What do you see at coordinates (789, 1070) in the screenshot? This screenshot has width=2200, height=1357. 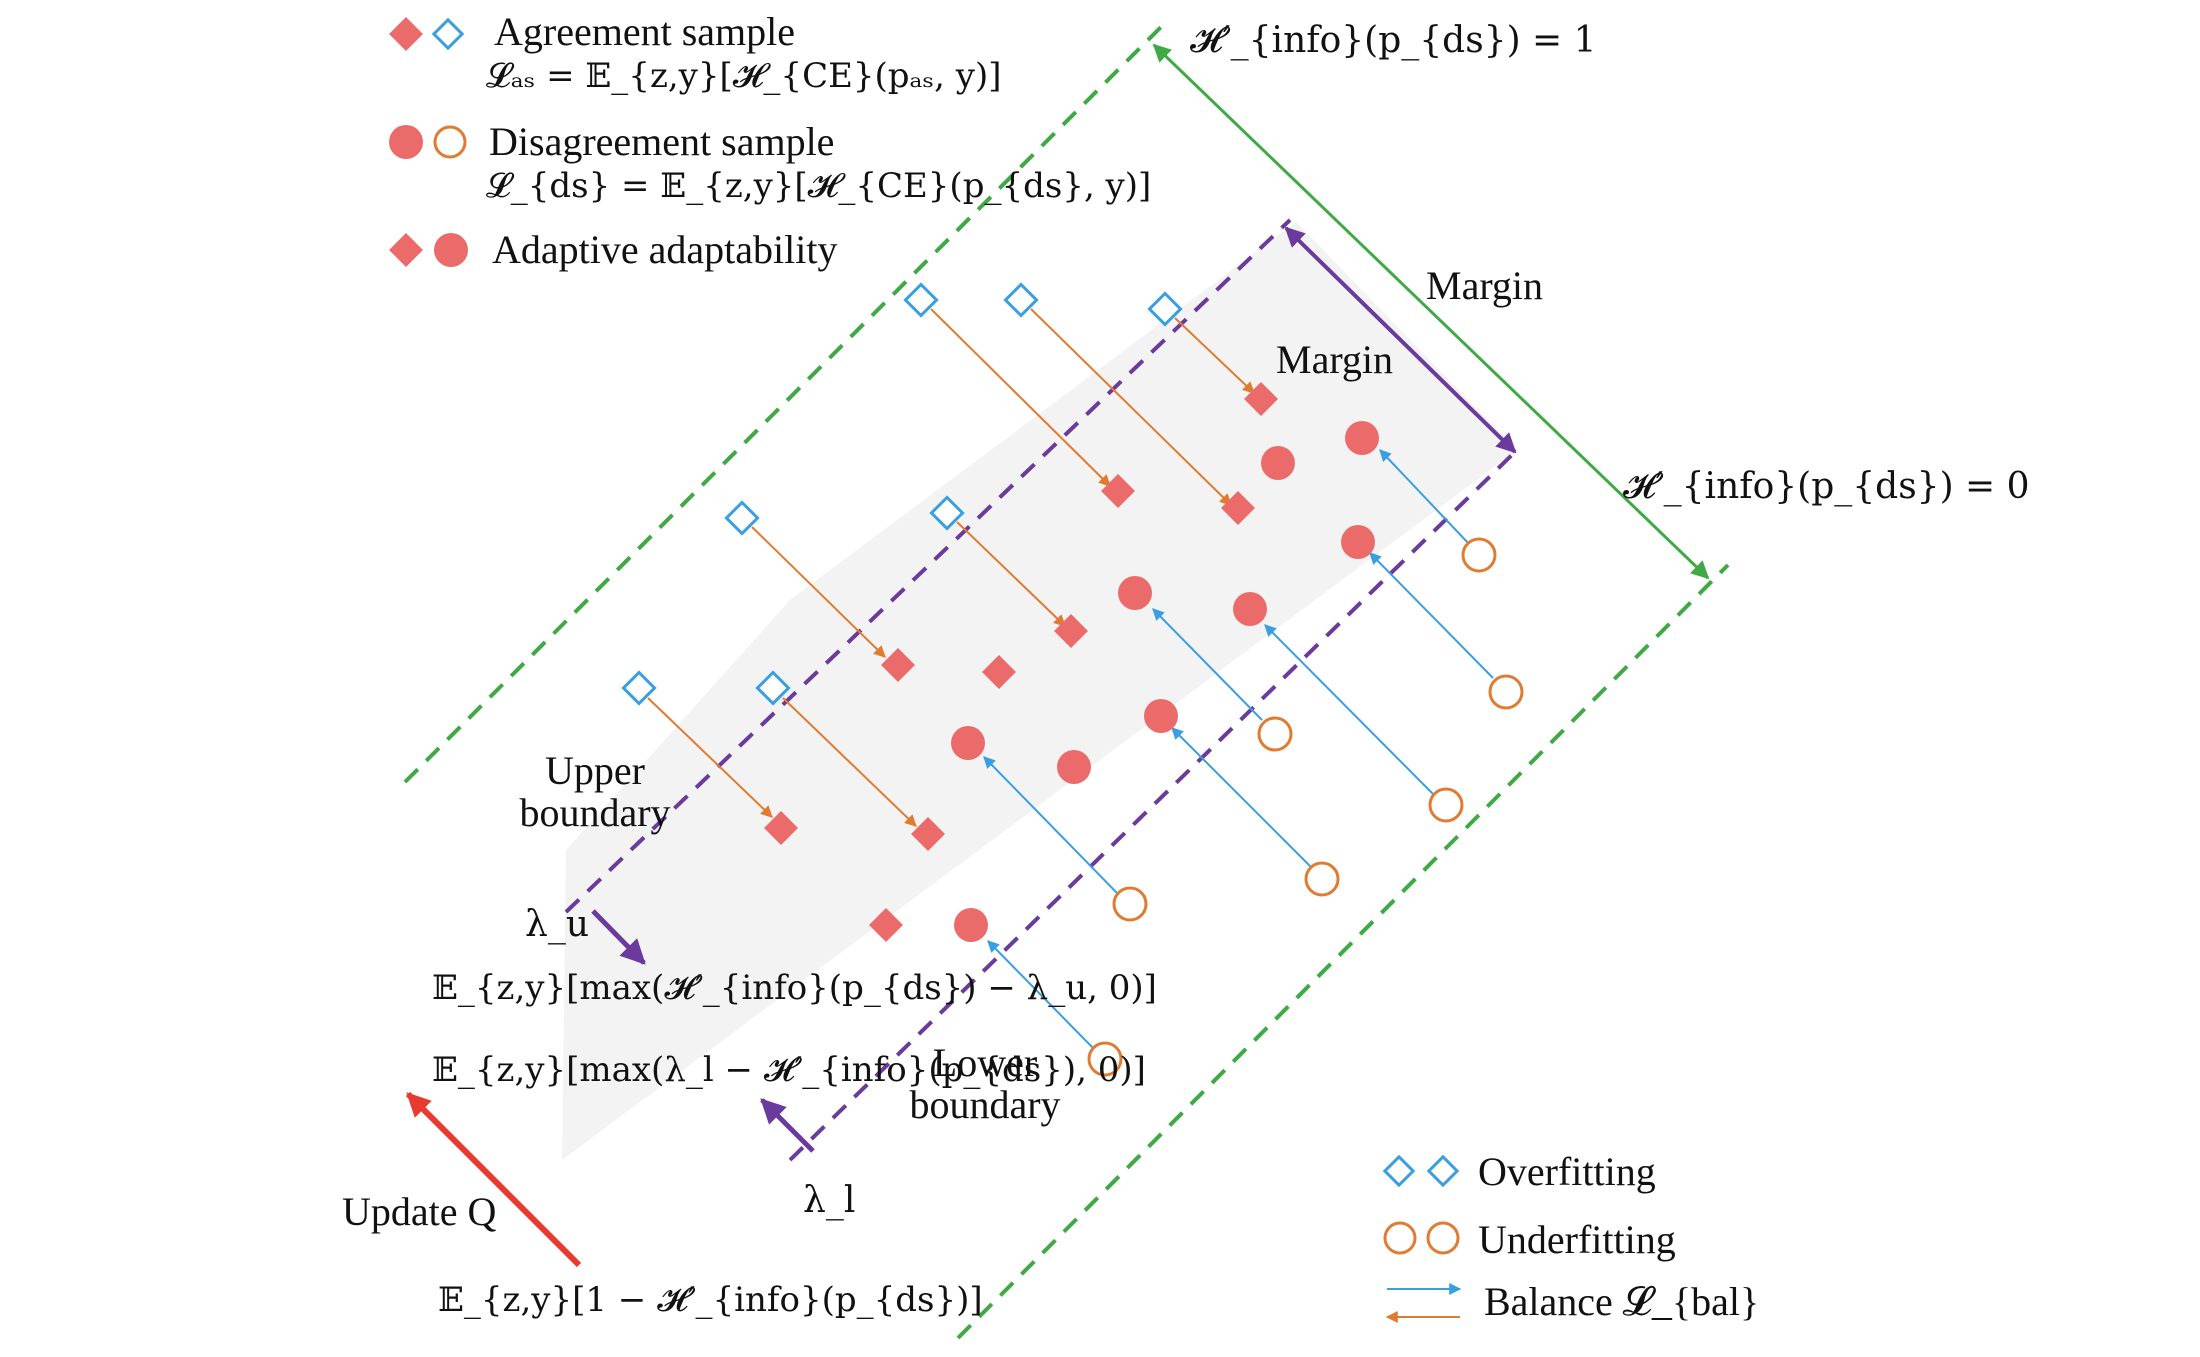 I see `loss-lower-formula: 𝔼_{z,y}[max(λ_l − 𝓗′_{info}(p_{ds}), 0)]` at bounding box center [789, 1070].